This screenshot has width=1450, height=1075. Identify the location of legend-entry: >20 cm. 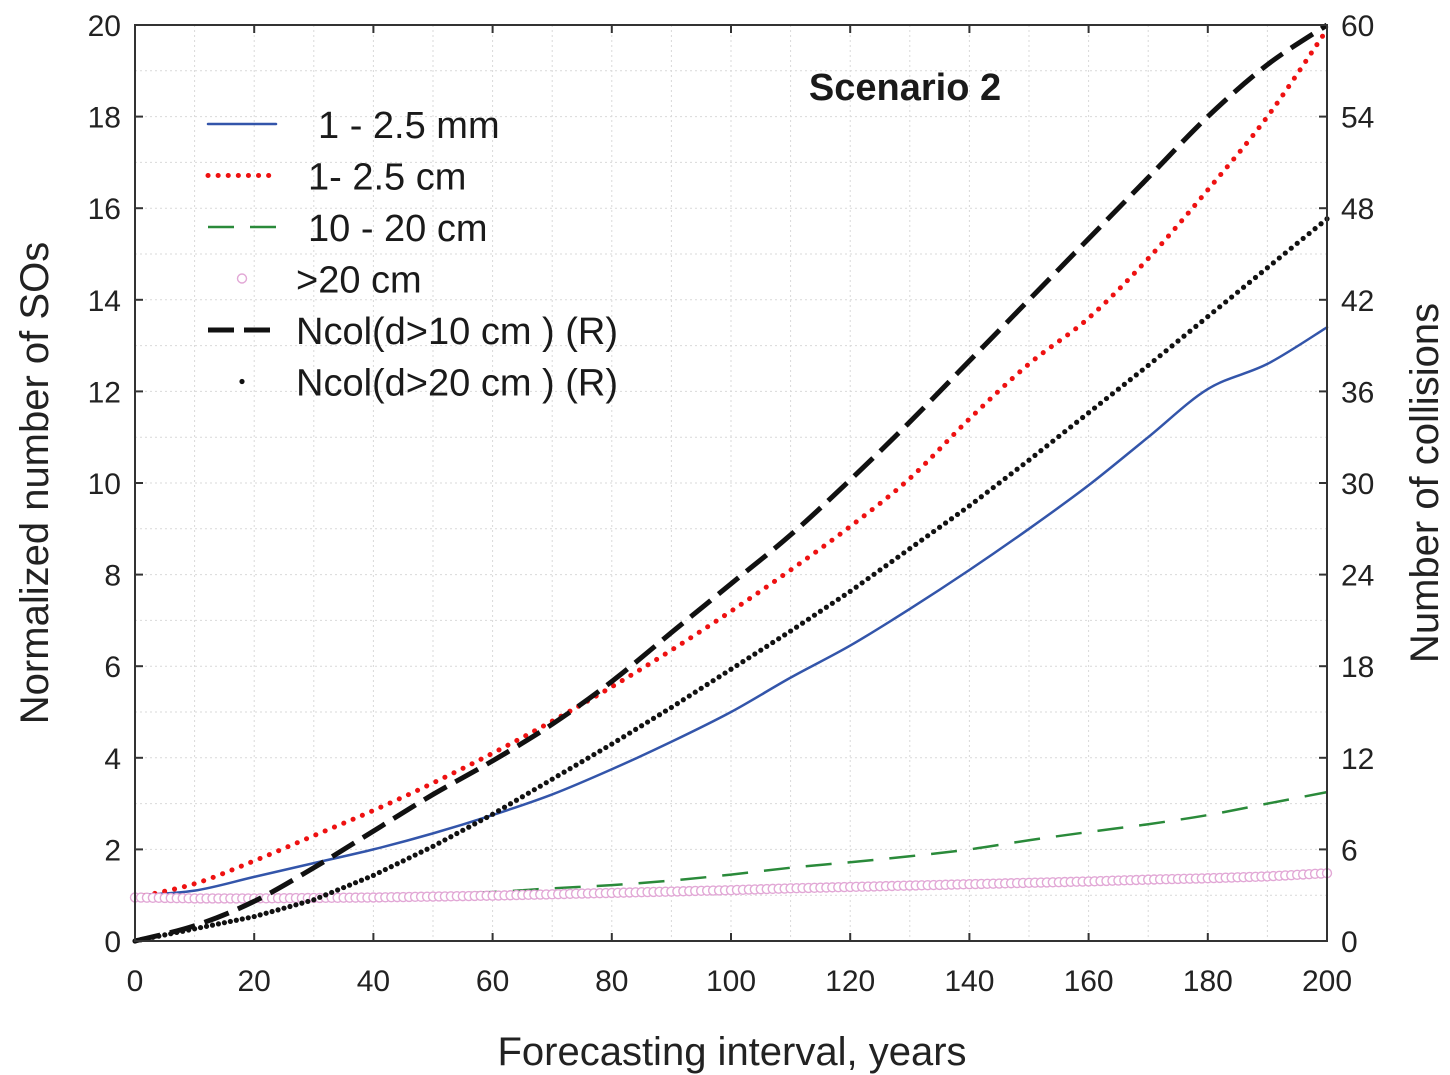
(329, 281).